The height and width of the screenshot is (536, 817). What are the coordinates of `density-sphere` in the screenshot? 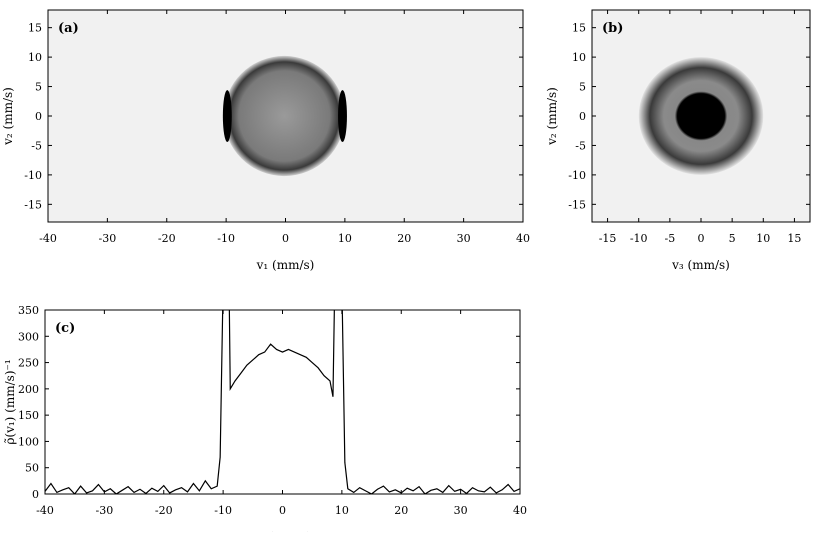 It's located at (284, 116).